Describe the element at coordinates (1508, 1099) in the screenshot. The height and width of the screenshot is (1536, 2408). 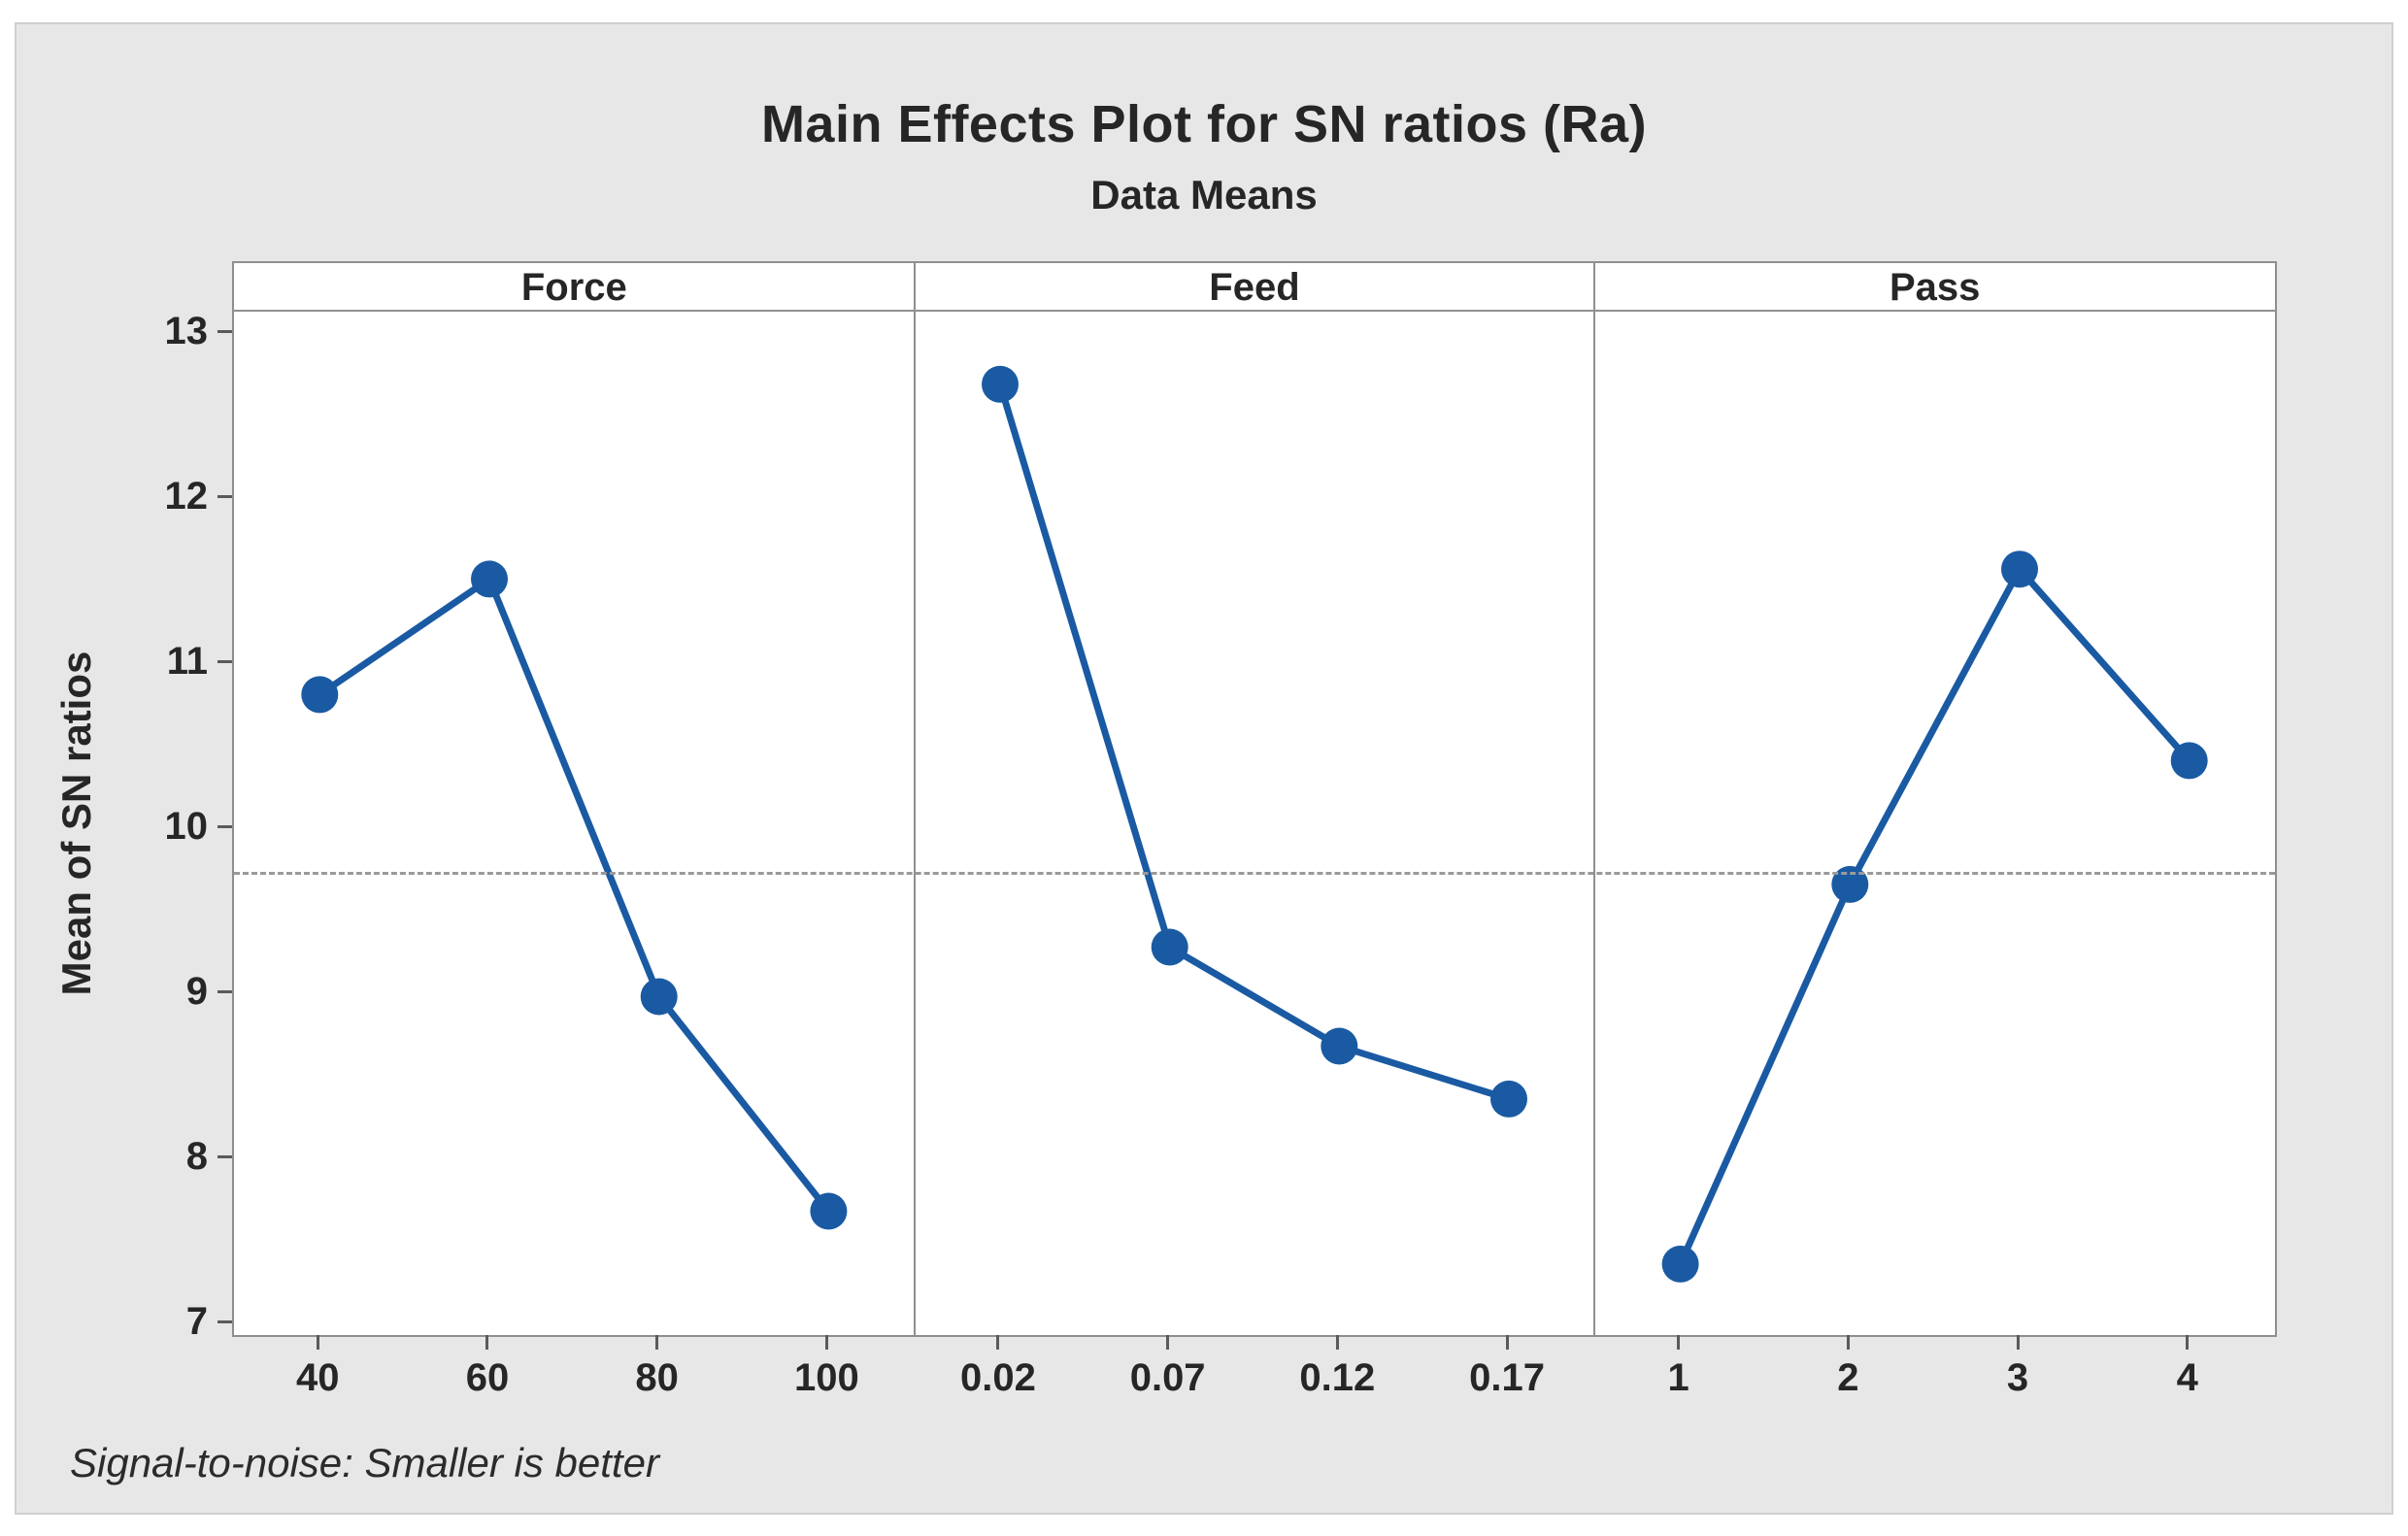
I see `data-point-feed-0.17` at that location.